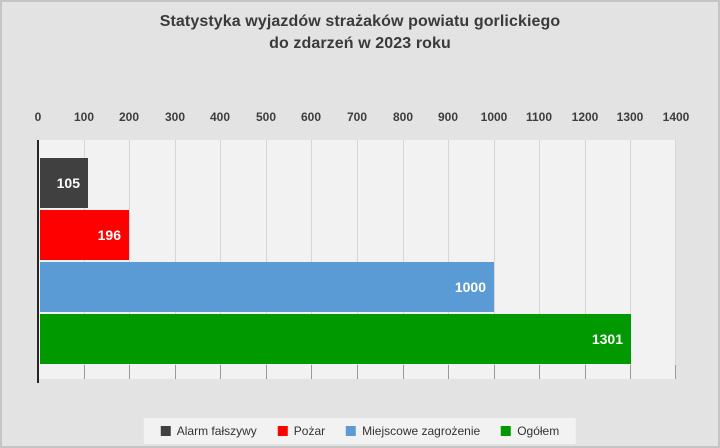  I want to click on bar-ogółem: 1301, so click(335, 339).